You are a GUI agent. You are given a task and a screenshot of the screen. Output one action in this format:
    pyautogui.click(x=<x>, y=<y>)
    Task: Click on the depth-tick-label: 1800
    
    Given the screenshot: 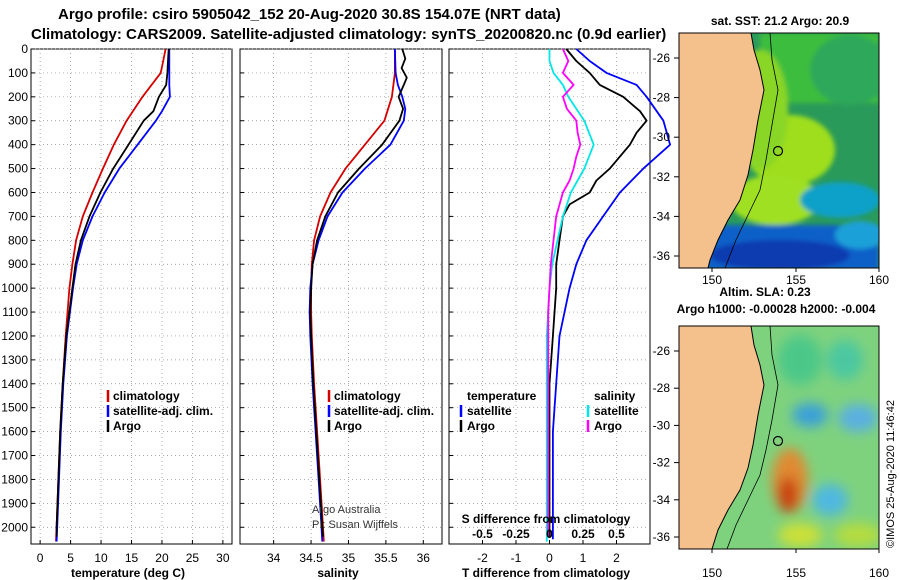 What is the action you would take?
    pyautogui.click(x=14, y=479)
    